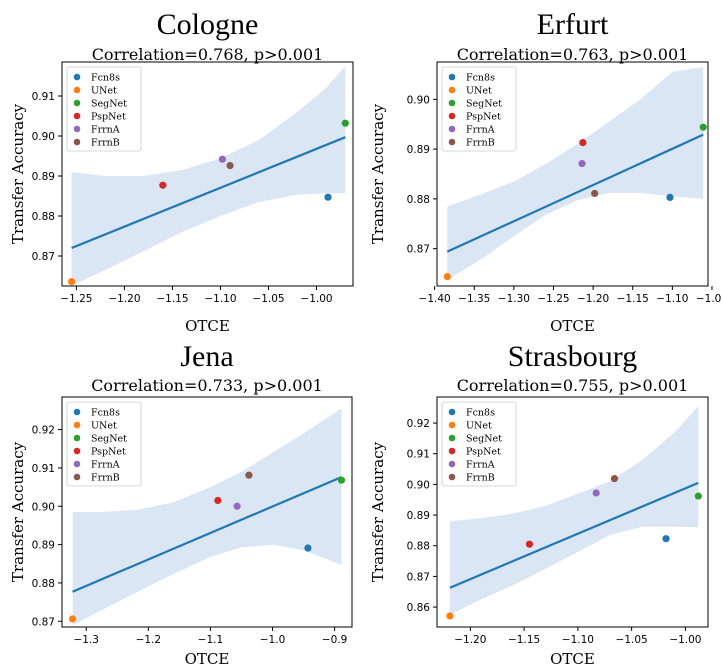 The height and width of the screenshot is (667, 722). I want to click on y-tick-label: 0.87, so click(43, 622).